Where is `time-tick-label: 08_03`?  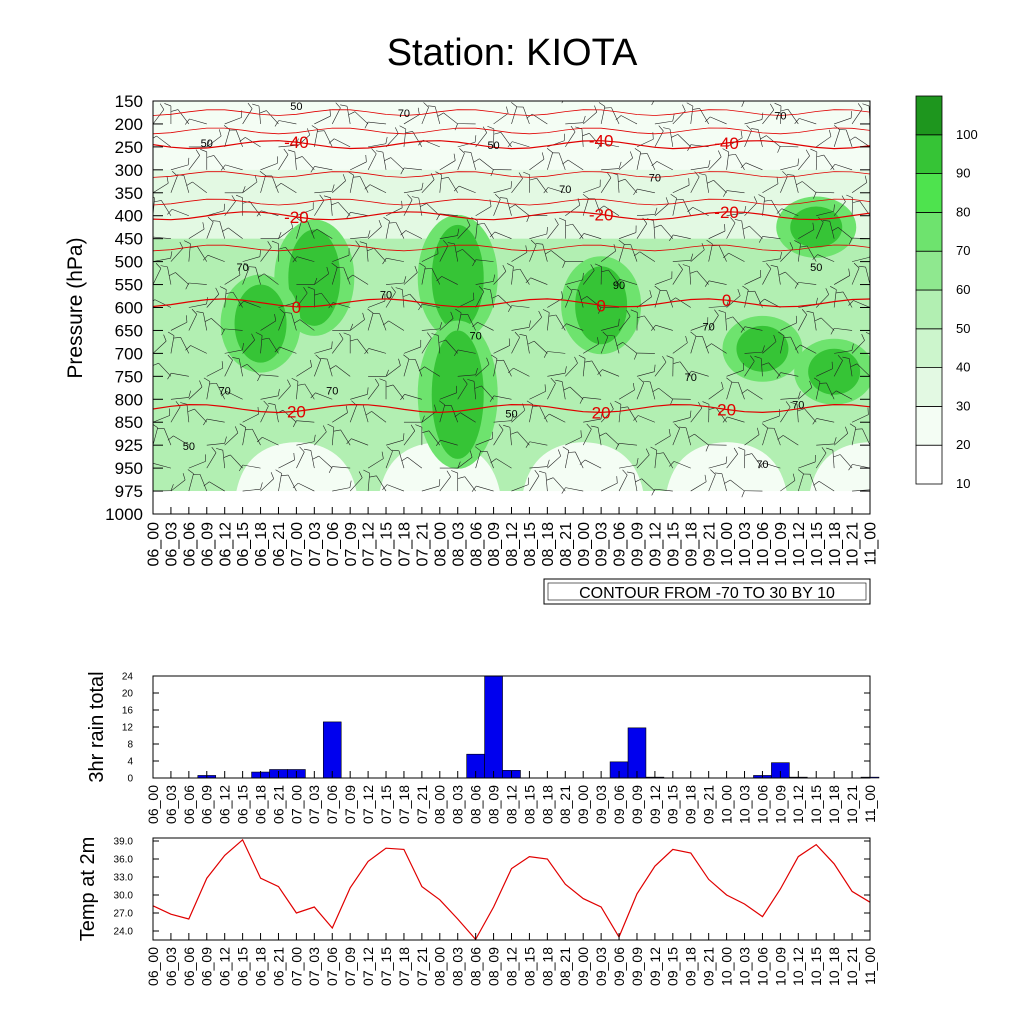 time-tick-label: 08_03 is located at coordinates (458, 544).